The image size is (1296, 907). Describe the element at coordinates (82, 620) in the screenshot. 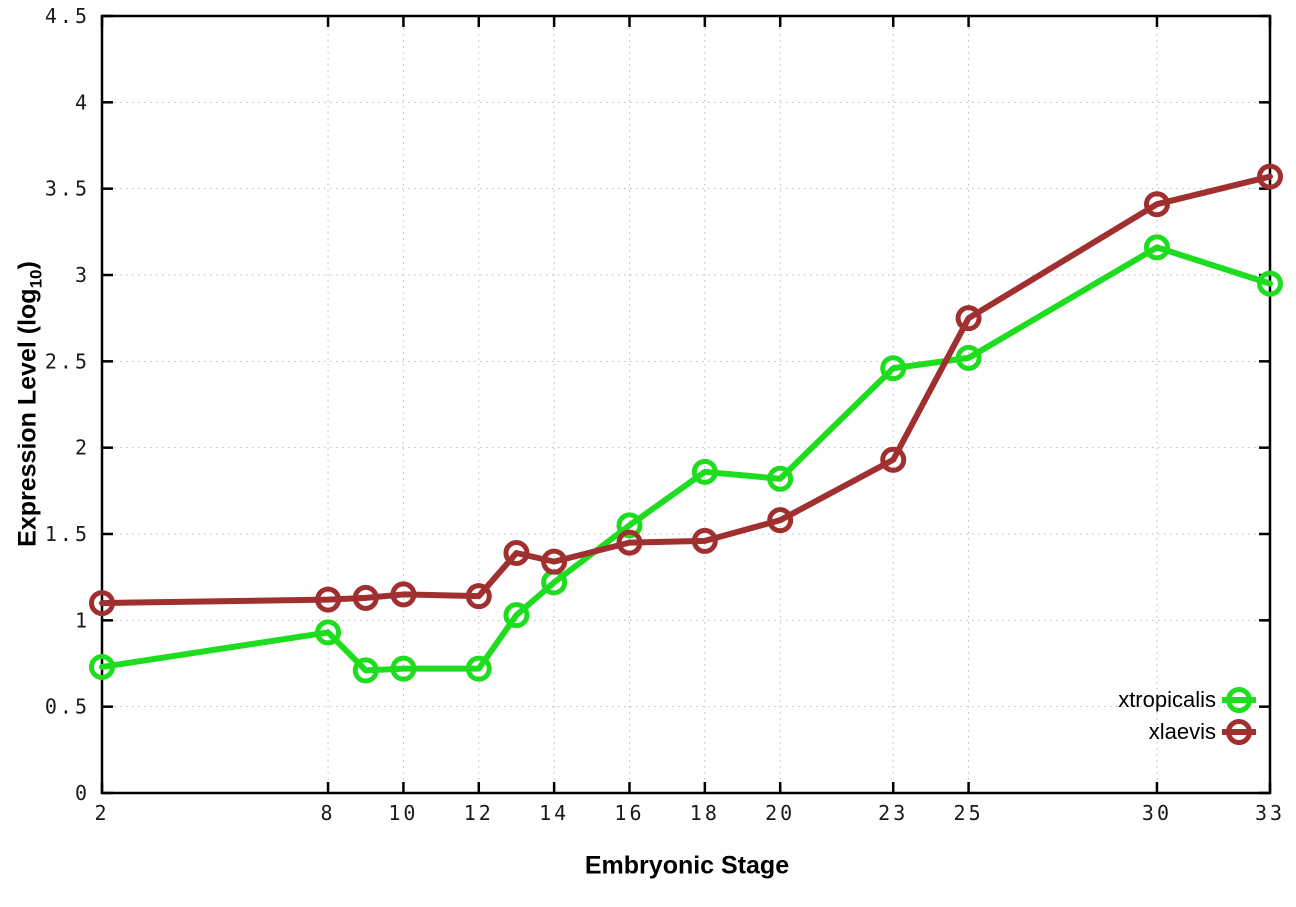

I see `y-tick-label: 1` at that location.